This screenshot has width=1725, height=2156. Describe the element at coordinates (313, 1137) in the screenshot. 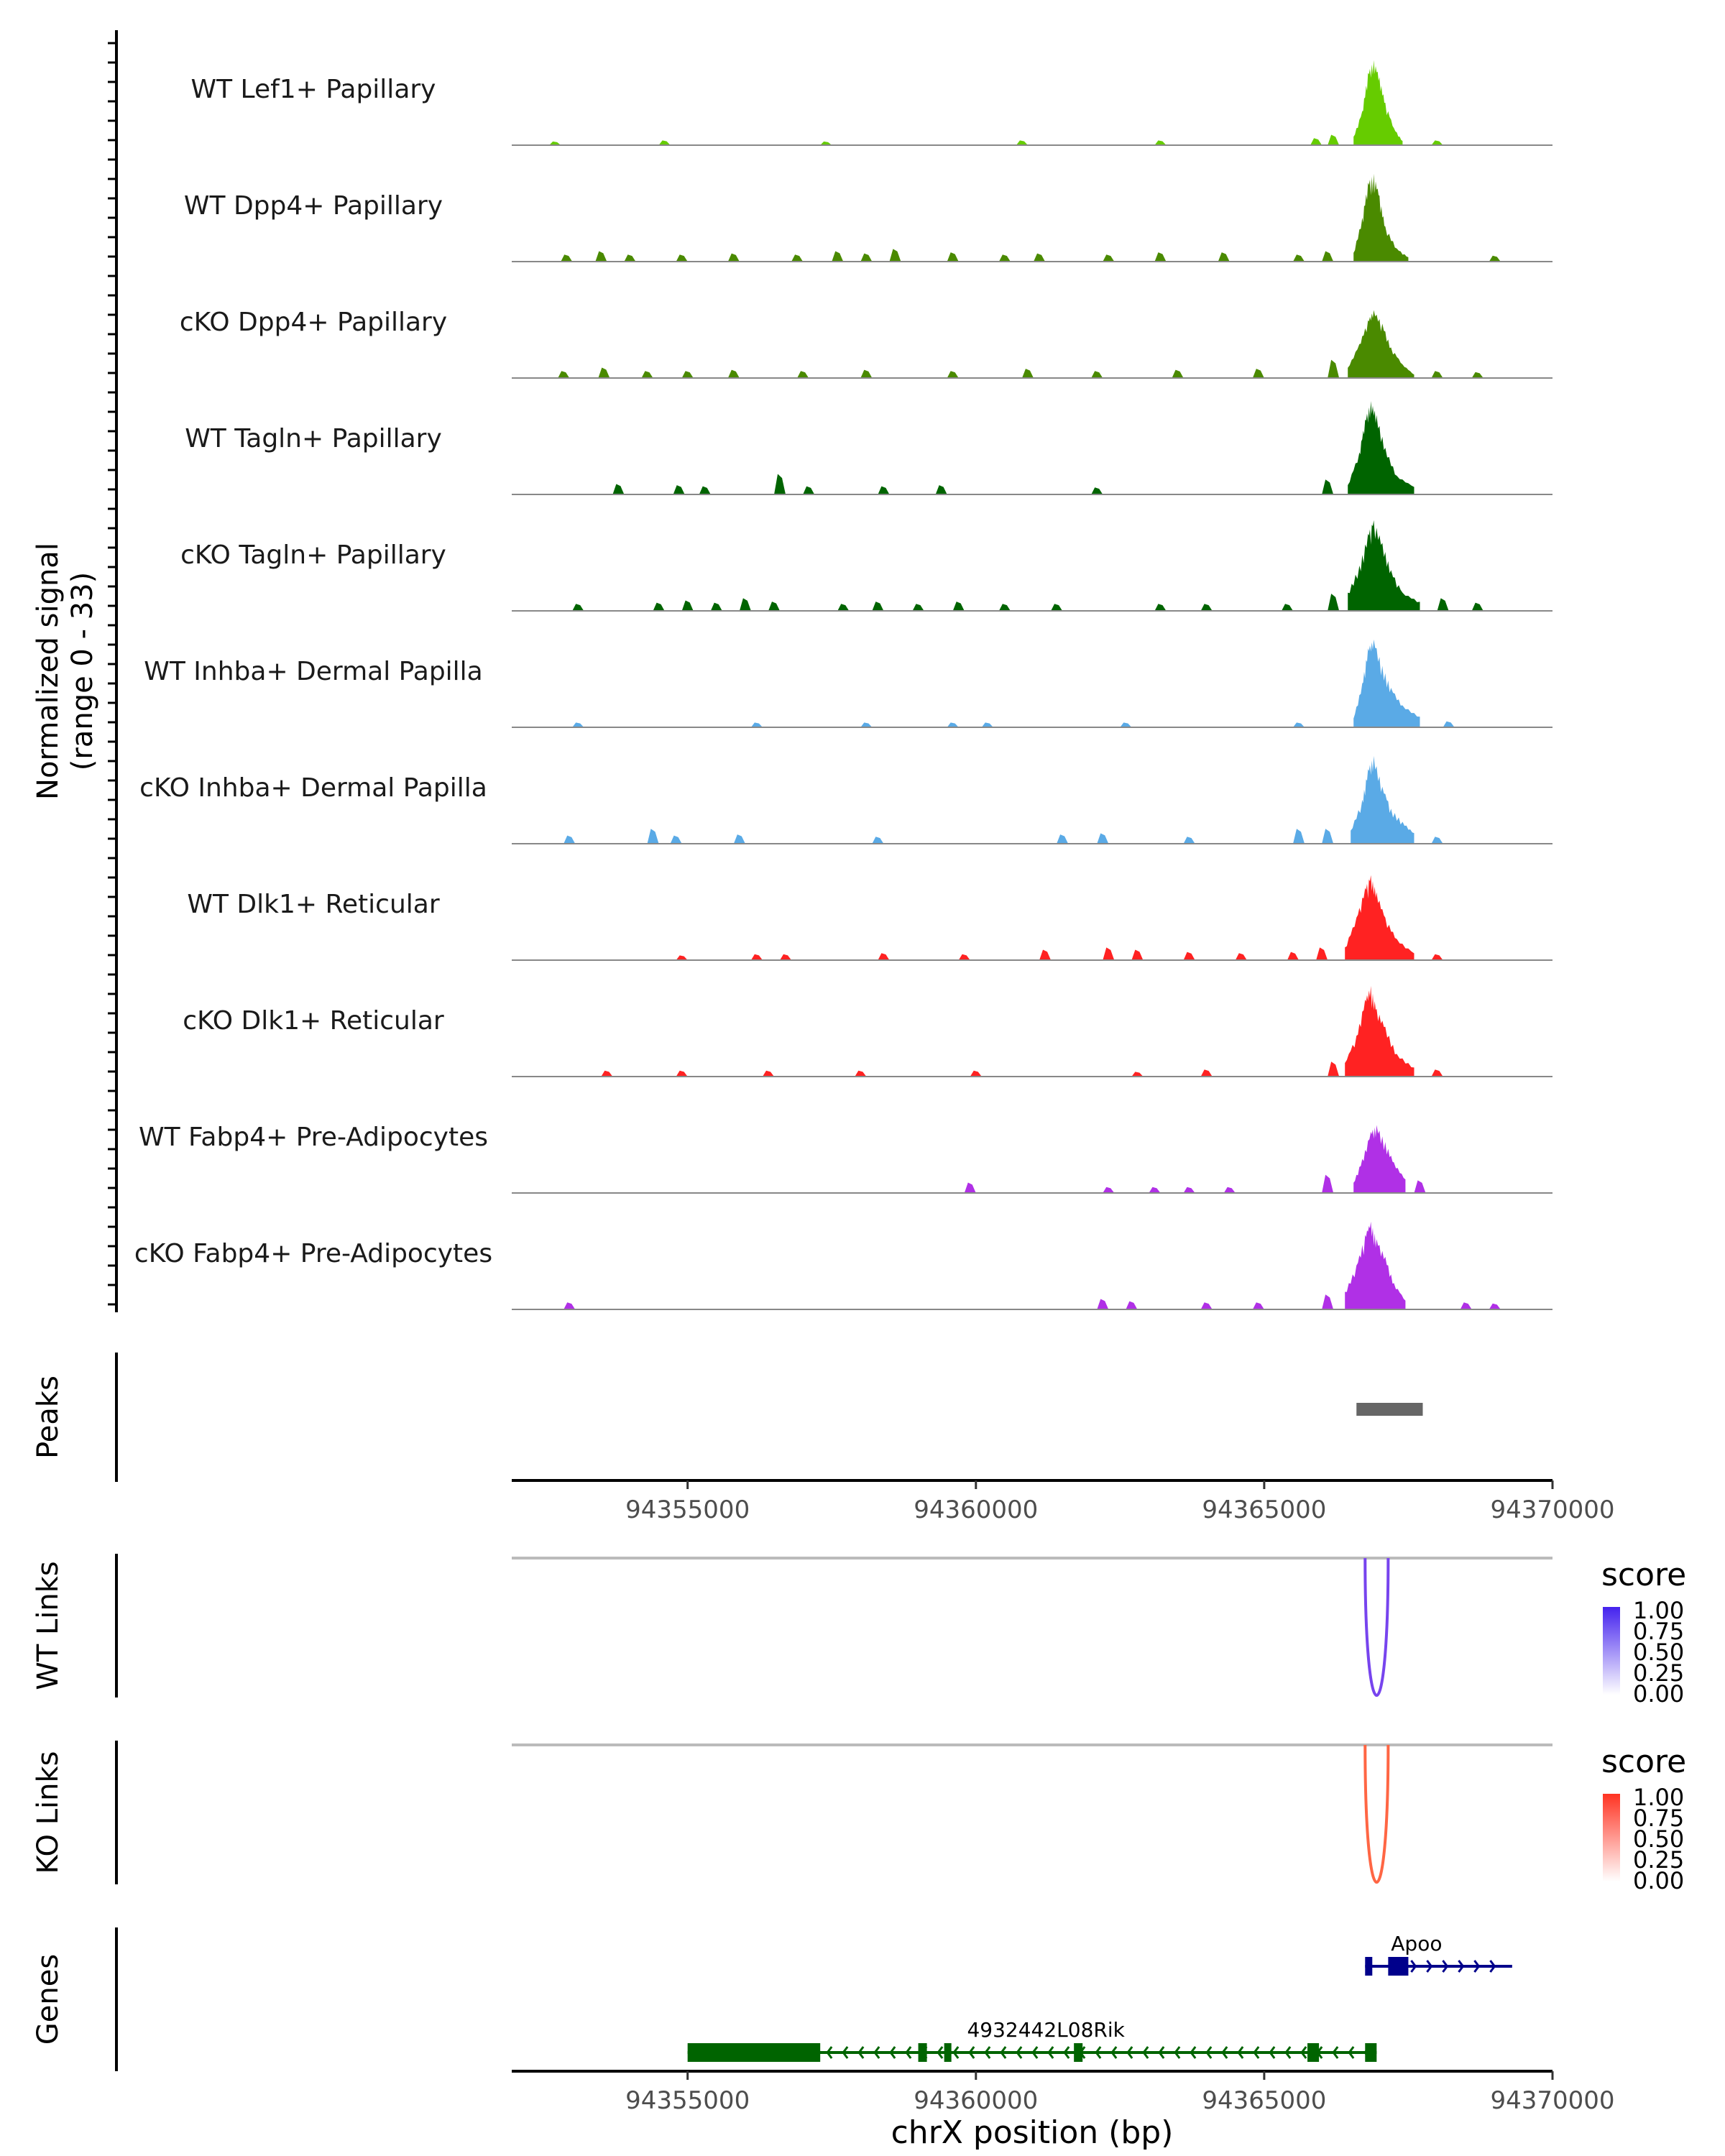

I see `track-label: WT Fabp4+ Pre-Adipocytes` at that location.